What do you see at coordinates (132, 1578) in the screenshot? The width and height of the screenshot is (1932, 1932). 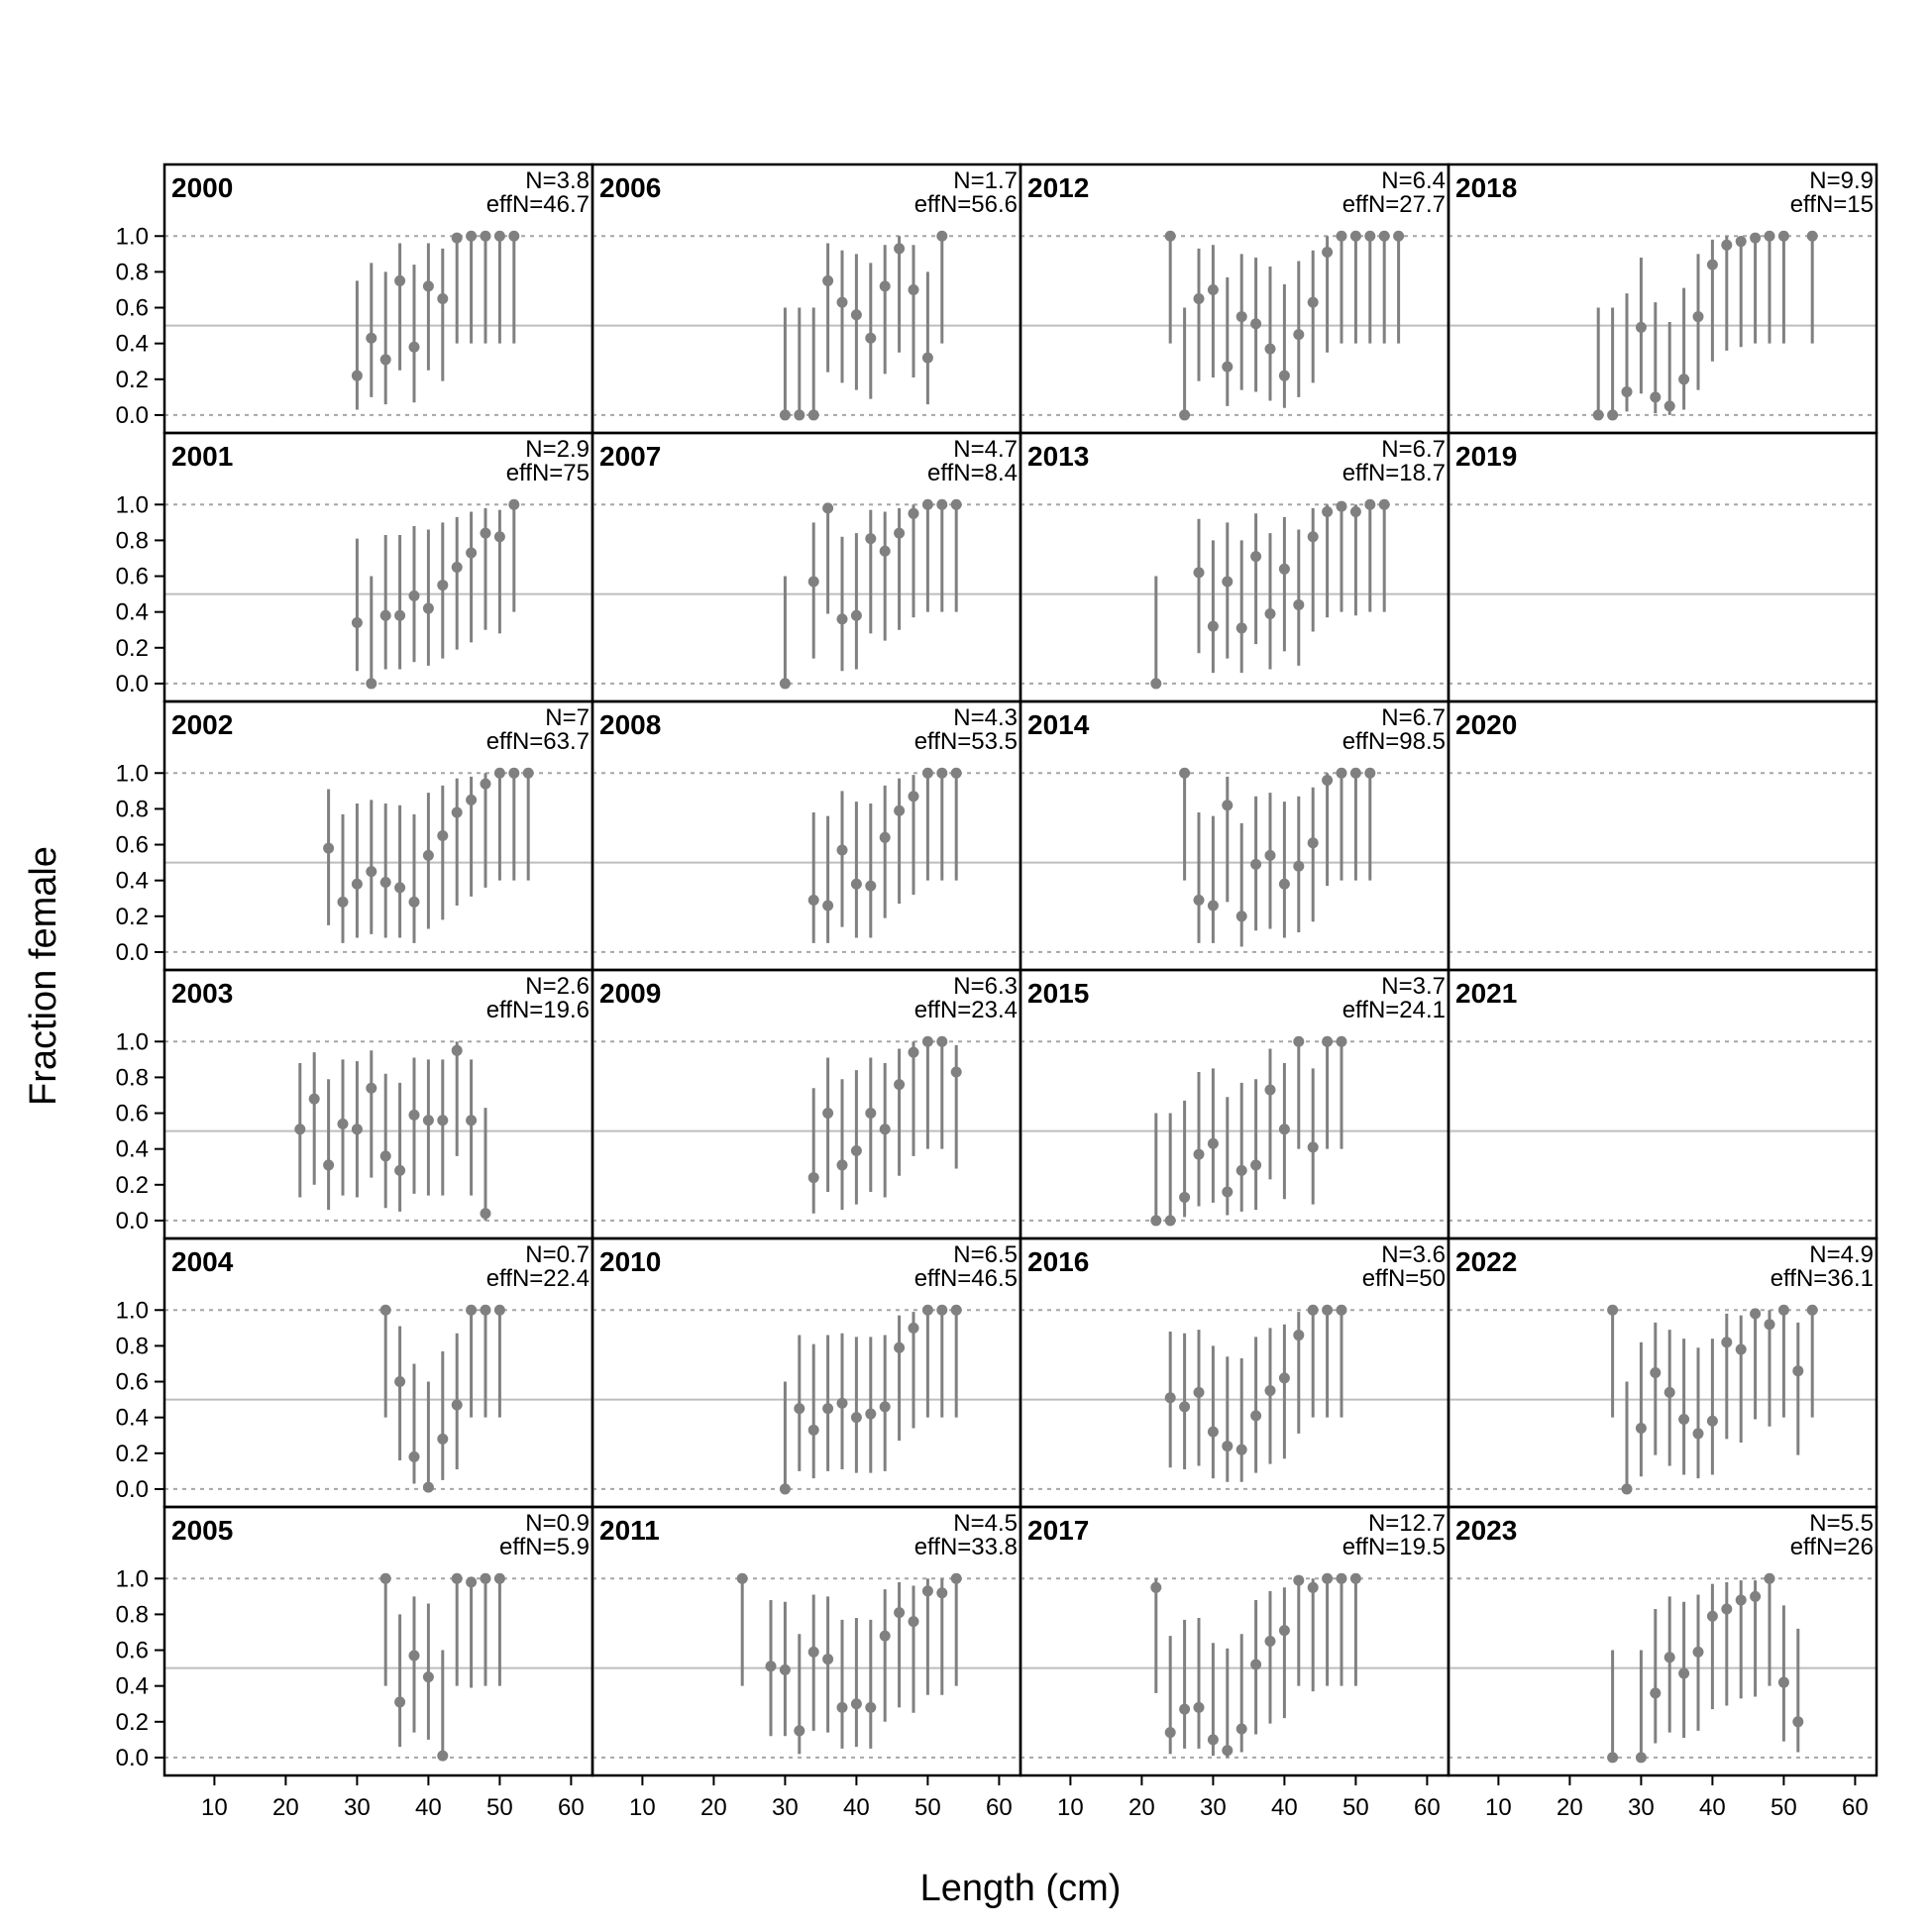 I see `y-tick-label: 1.0` at bounding box center [132, 1578].